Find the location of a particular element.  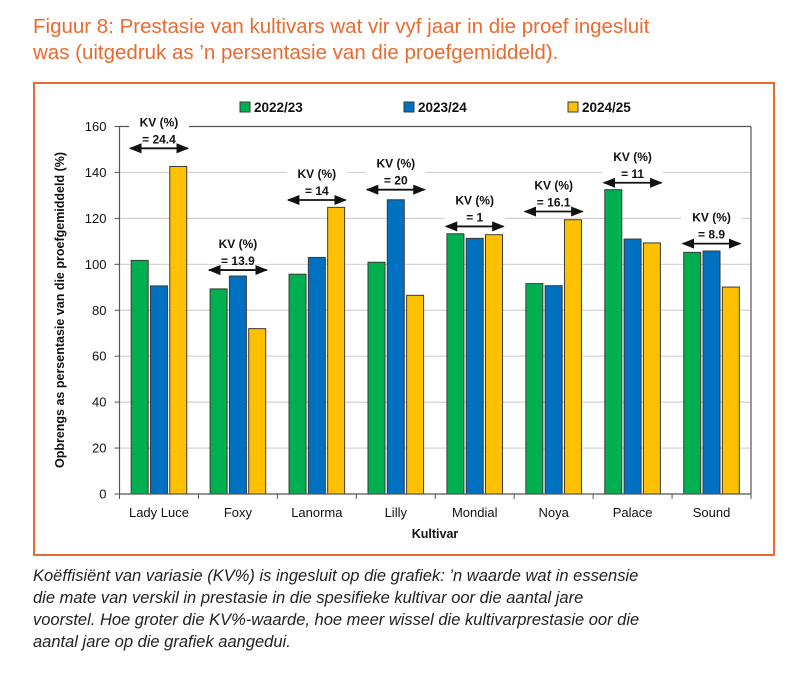

y-tick-label: 140 is located at coordinates (96, 172).